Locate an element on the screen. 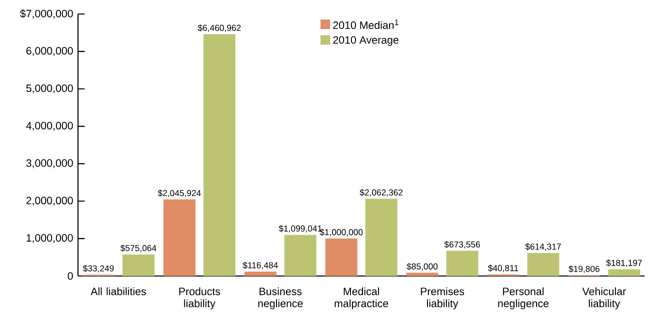 Image resolution: width=650 pixels, height=313 pixels. y-tick-label: 2,000,000 is located at coordinates (49, 201).